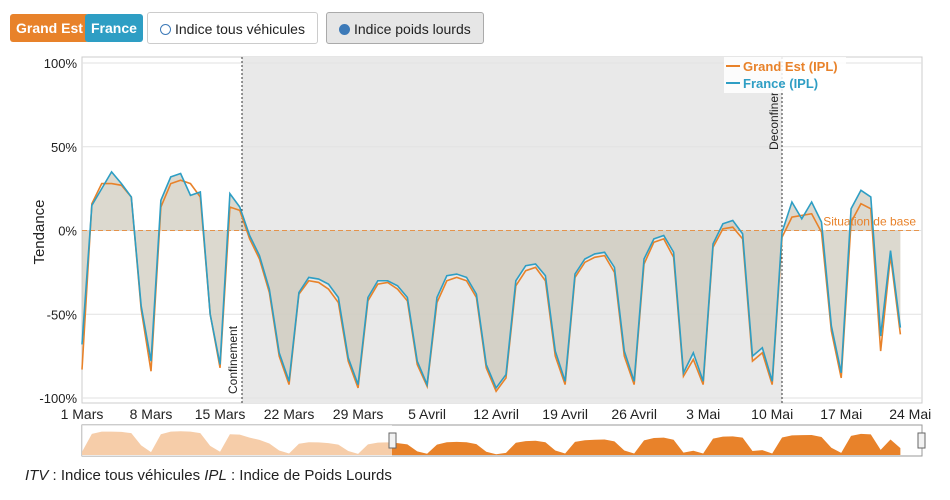 This screenshot has height=500, width=950. I want to click on index-option: Indice poids lourds, so click(405, 28).